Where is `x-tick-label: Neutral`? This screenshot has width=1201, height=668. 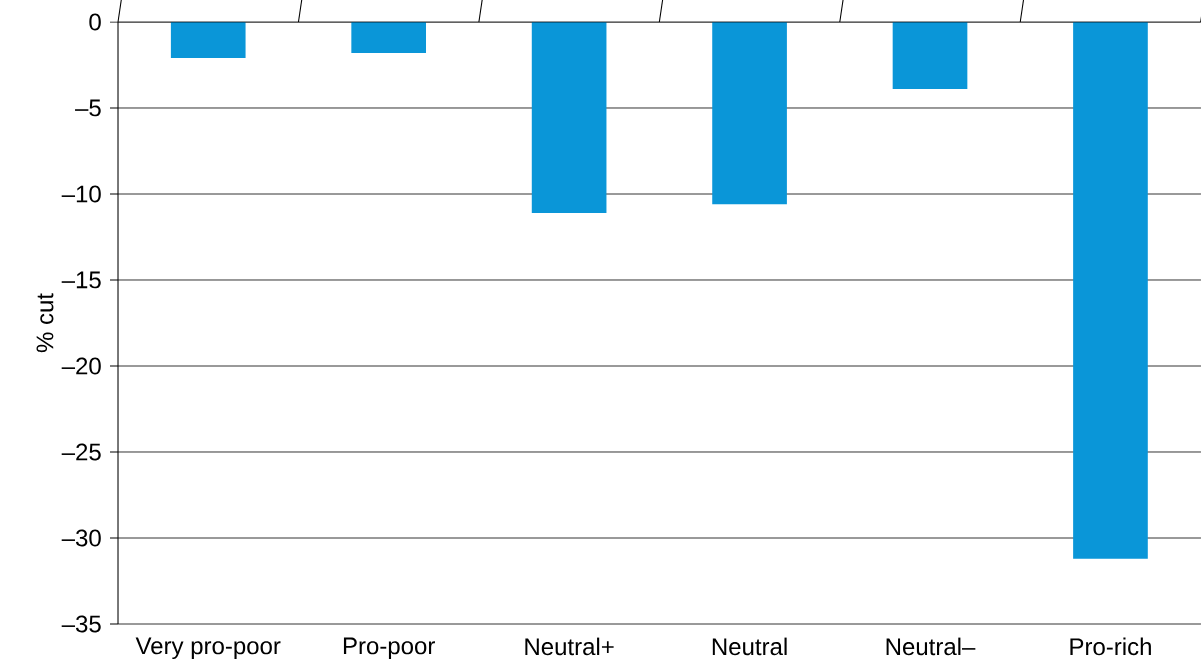 x-tick-label: Neutral is located at coordinates (749, 646).